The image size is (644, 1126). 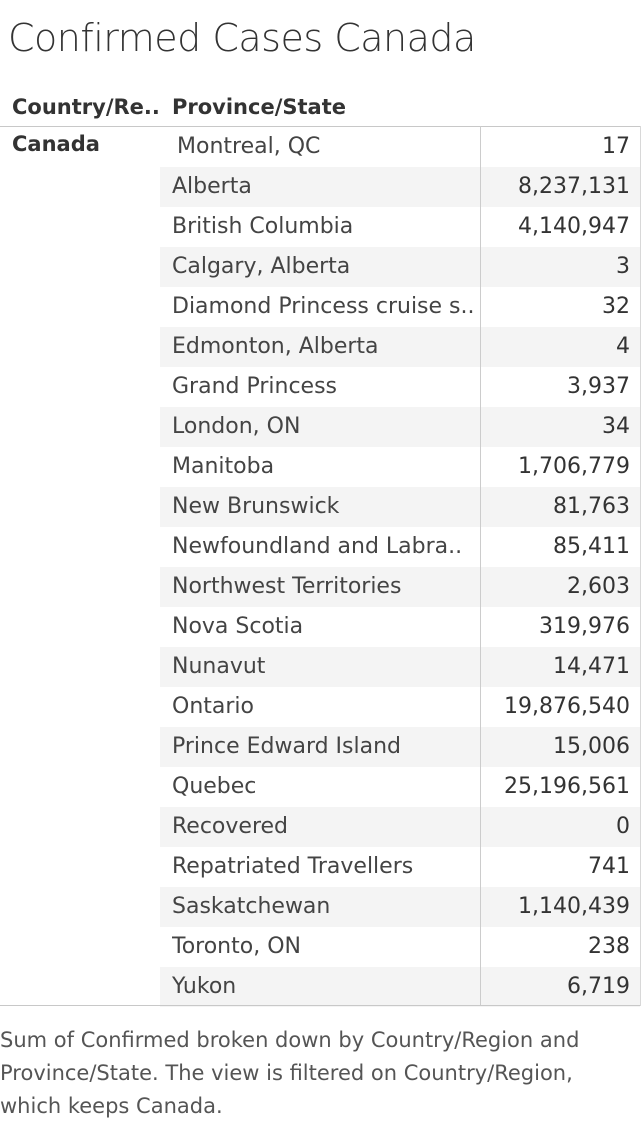 I want to click on table-row: Repatriated Travellers 741, so click(x=400, y=867).